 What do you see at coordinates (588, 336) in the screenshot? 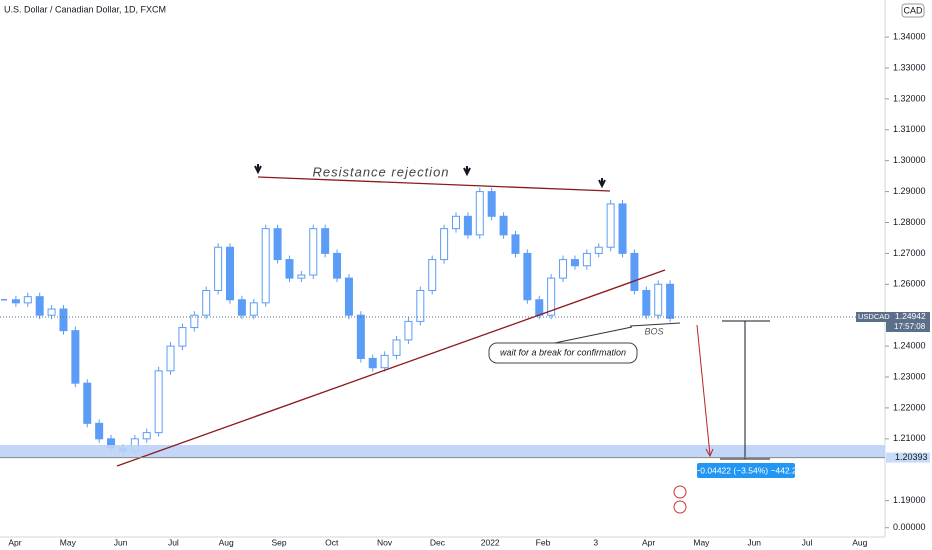
I see `callout-pointer` at bounding box center [588, 336].